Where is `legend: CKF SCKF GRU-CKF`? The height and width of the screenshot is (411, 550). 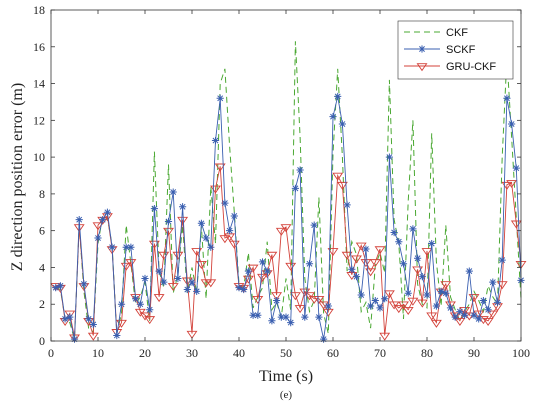 legend: CKF SCKF GRU-CKF is located at coordinates (455, 50).